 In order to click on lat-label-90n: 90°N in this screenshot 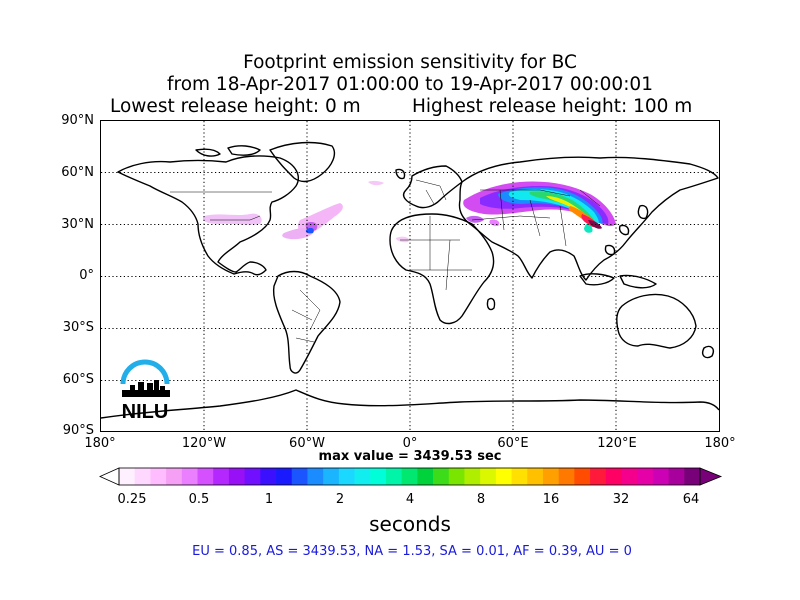, I will do `click(77, 120)`.